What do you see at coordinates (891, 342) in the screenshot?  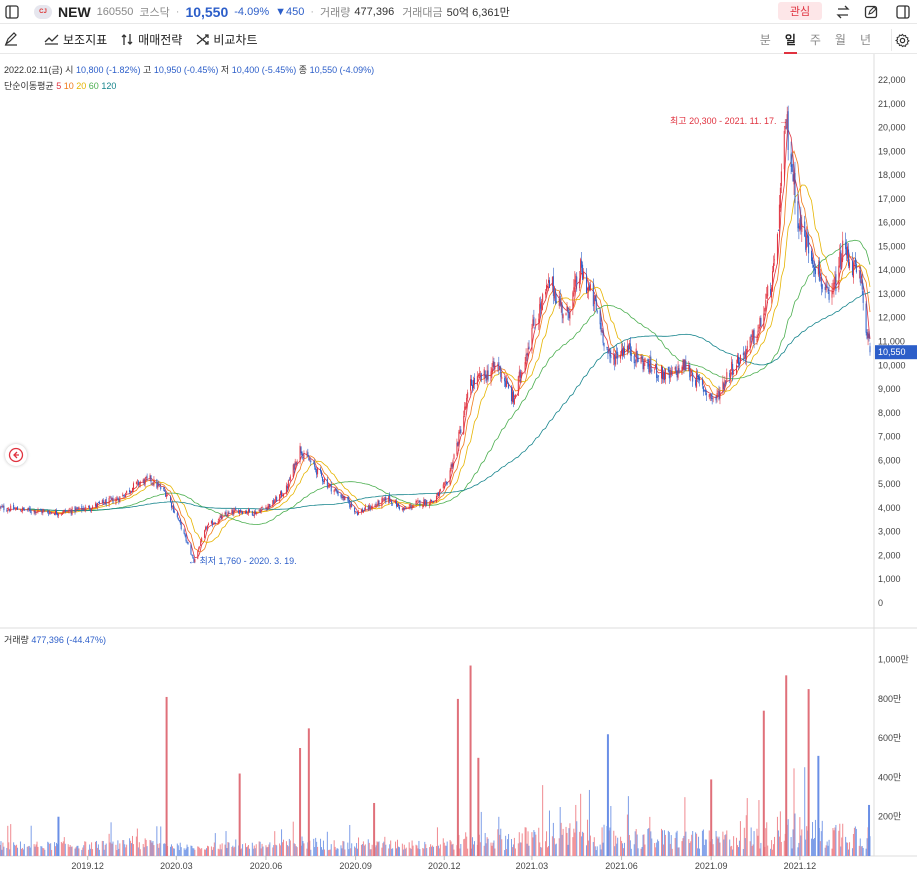 I see `y-tick-label: 11,000` at bounding box center [891, 342].